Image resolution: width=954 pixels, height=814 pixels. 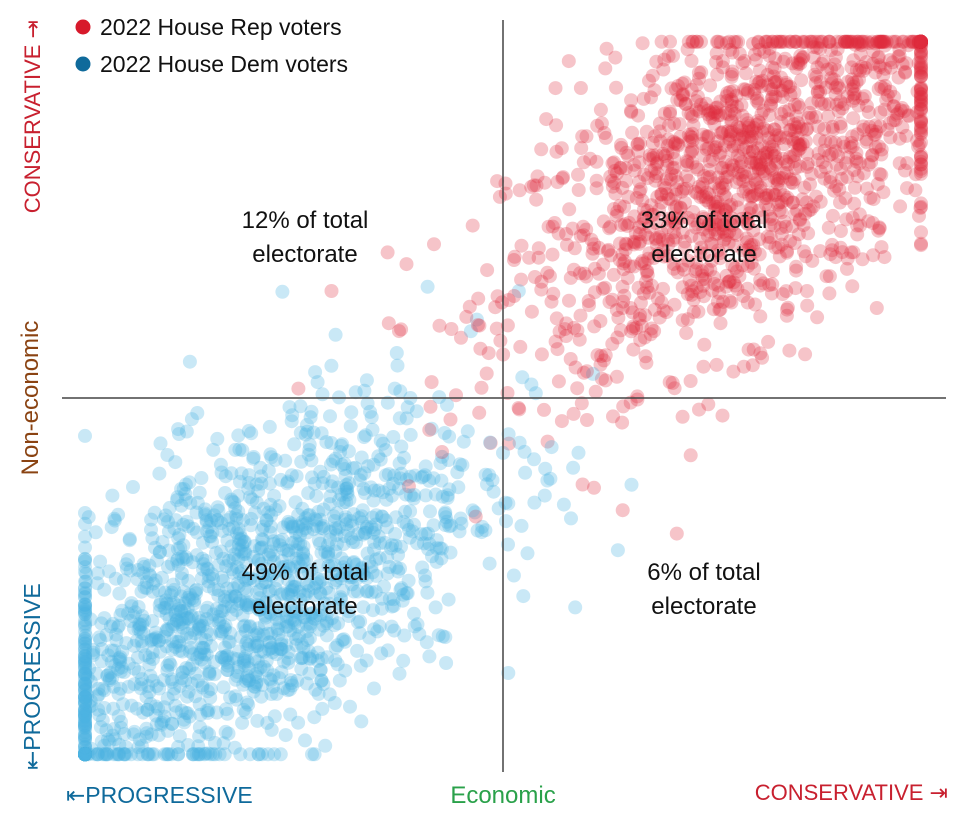 What do you see at coordinates (224, 64) in the screenshot?
I see `legend-label-dem: 2022 House Dem voters` at bounding box center [224, 64].